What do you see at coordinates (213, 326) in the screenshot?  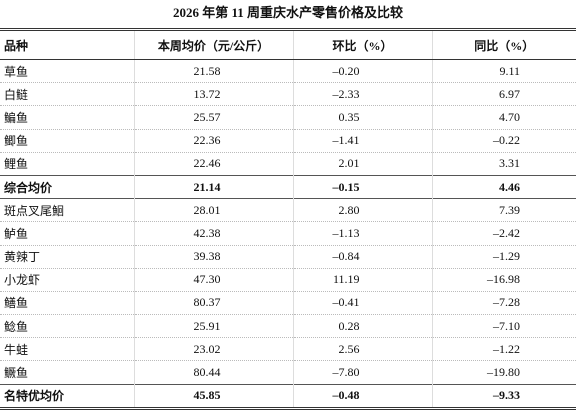 I see `value-cell: 25.91` at bounding box center [213, 326].